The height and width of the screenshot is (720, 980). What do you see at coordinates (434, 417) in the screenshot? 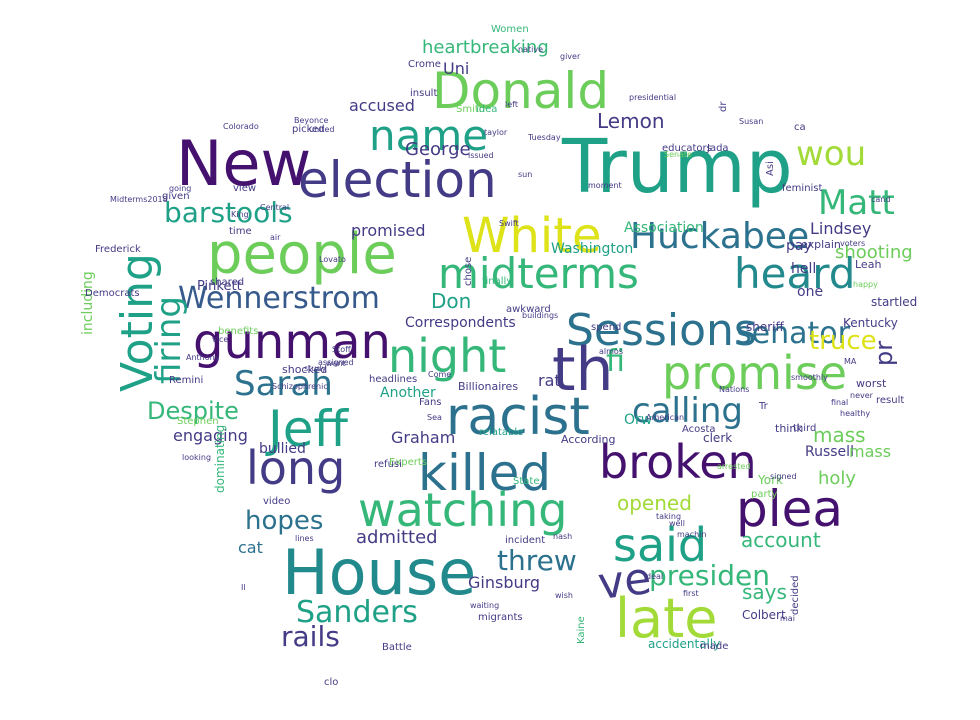
I see `word-sea: Sea` at bounding box center [434, 417].